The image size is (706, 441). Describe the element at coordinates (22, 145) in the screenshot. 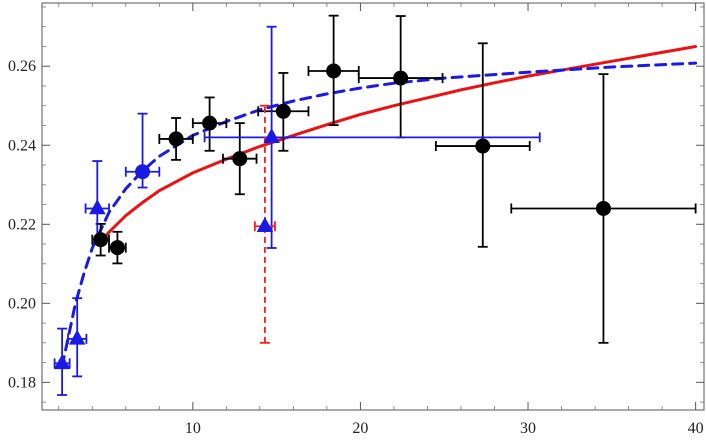

I see `y-tick-label: 0.24` at that location.